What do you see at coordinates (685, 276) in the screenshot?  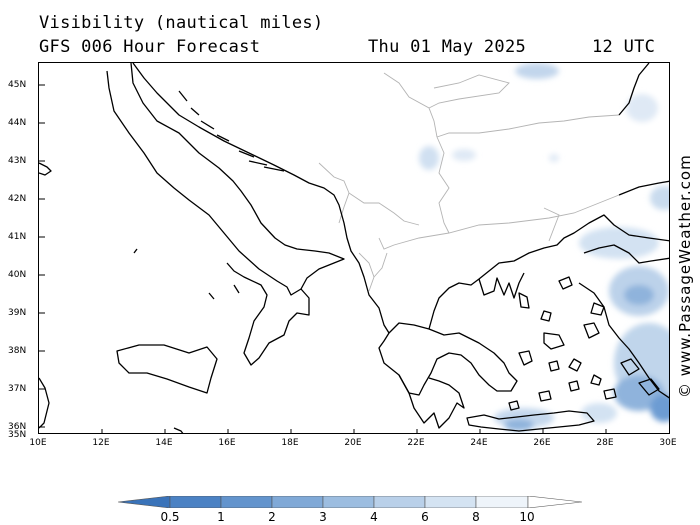 I see `credit-watermark: © www.PassageWeather.com` at bounding box center [685, 276].